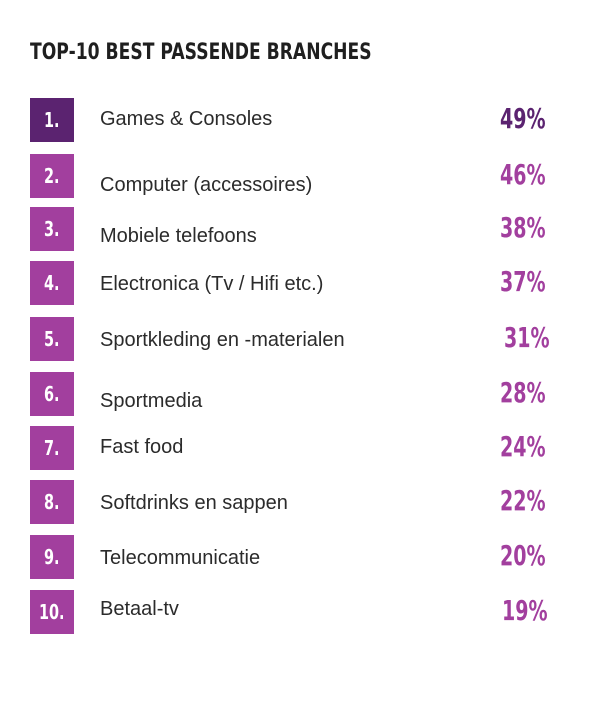 The image size is (600, 707). Describe the element at coordinates (300, 120) in the screenshot. I see `list-item: 1. Games & Consoles 49%` at that location.